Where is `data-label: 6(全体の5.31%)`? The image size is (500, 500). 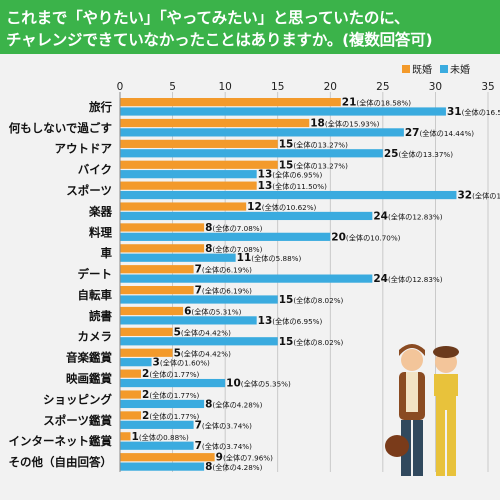 data-label: 6(全体の5.31%) is located at coordinates (213, 311).